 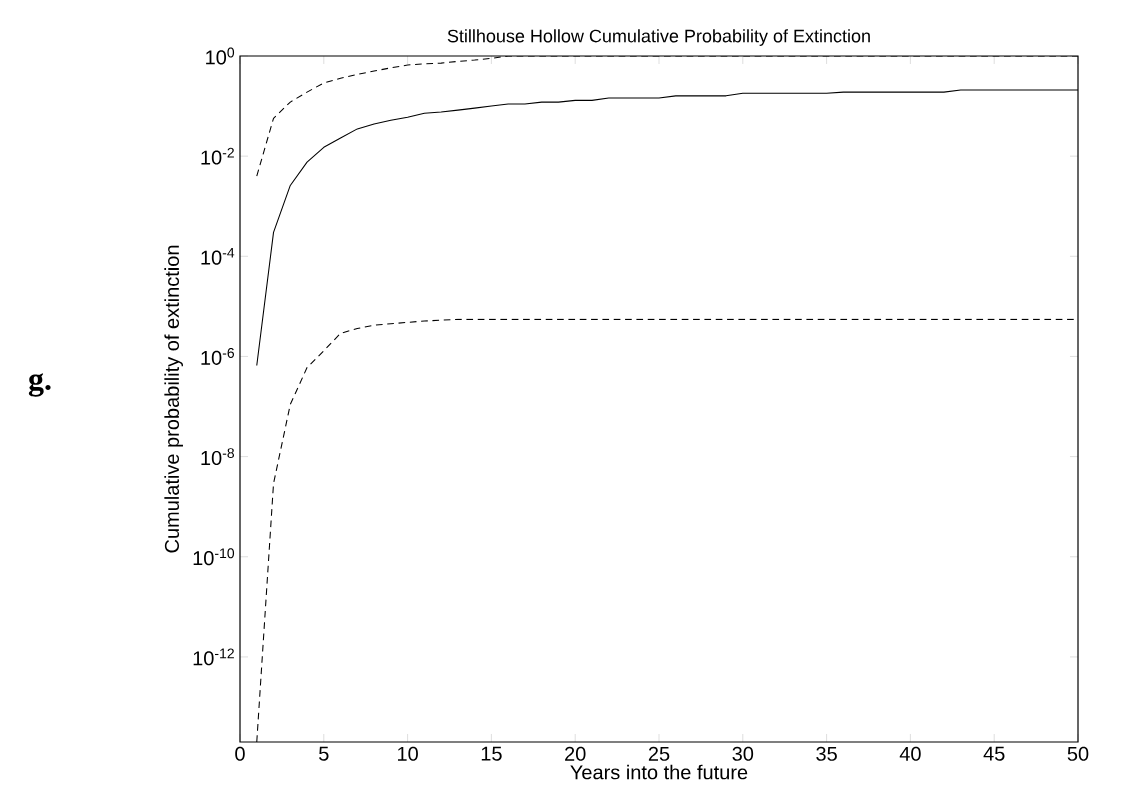 I want to click on y-tick-label: 10$^{-8}$, so click(x=218, y=457).